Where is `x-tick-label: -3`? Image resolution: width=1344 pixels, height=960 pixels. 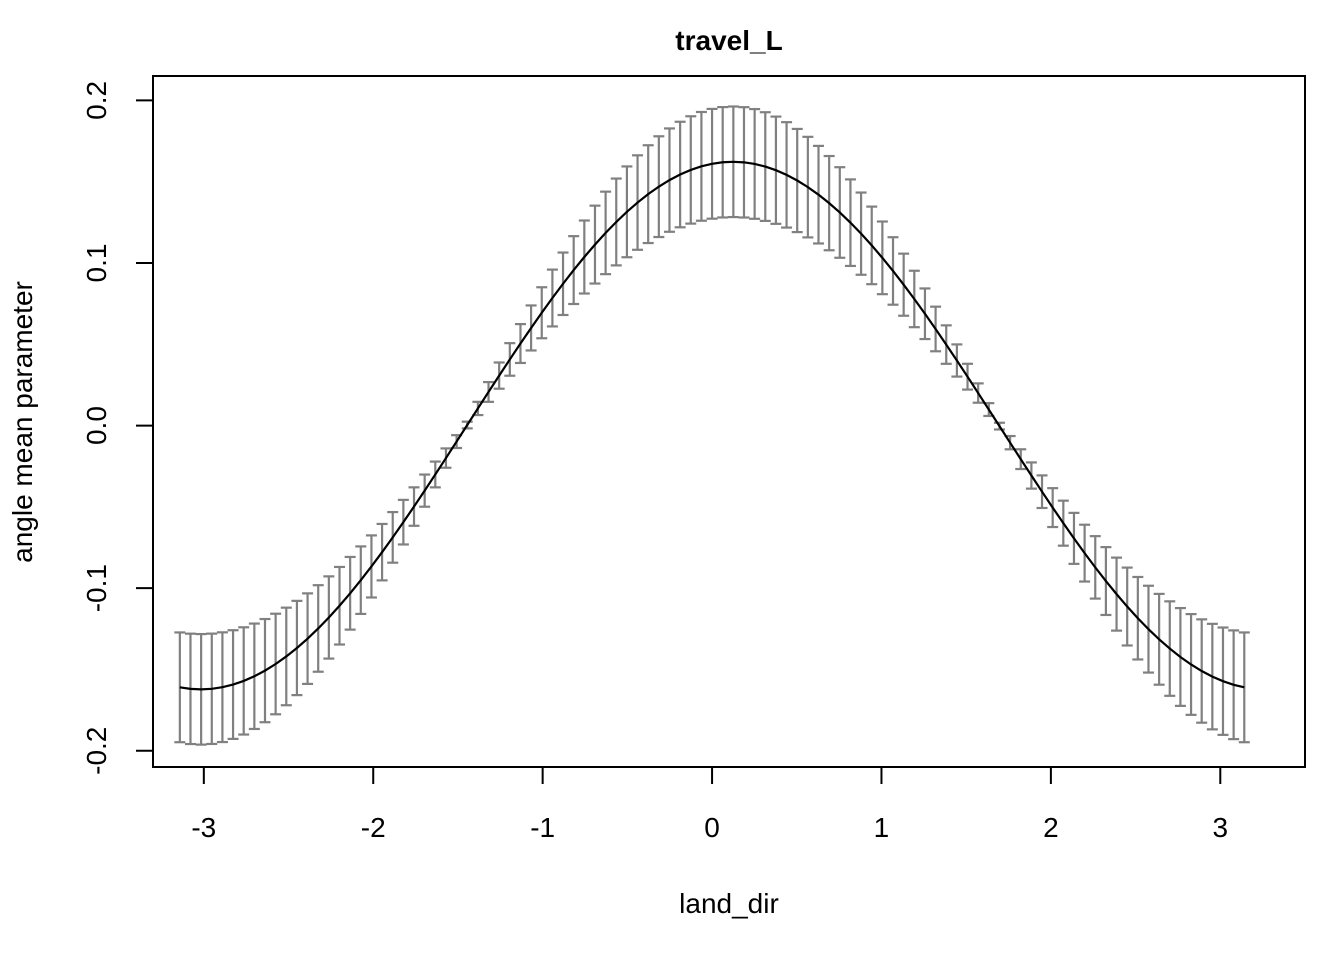 x-tick-label: -3 is located at coordinates (203, 827).